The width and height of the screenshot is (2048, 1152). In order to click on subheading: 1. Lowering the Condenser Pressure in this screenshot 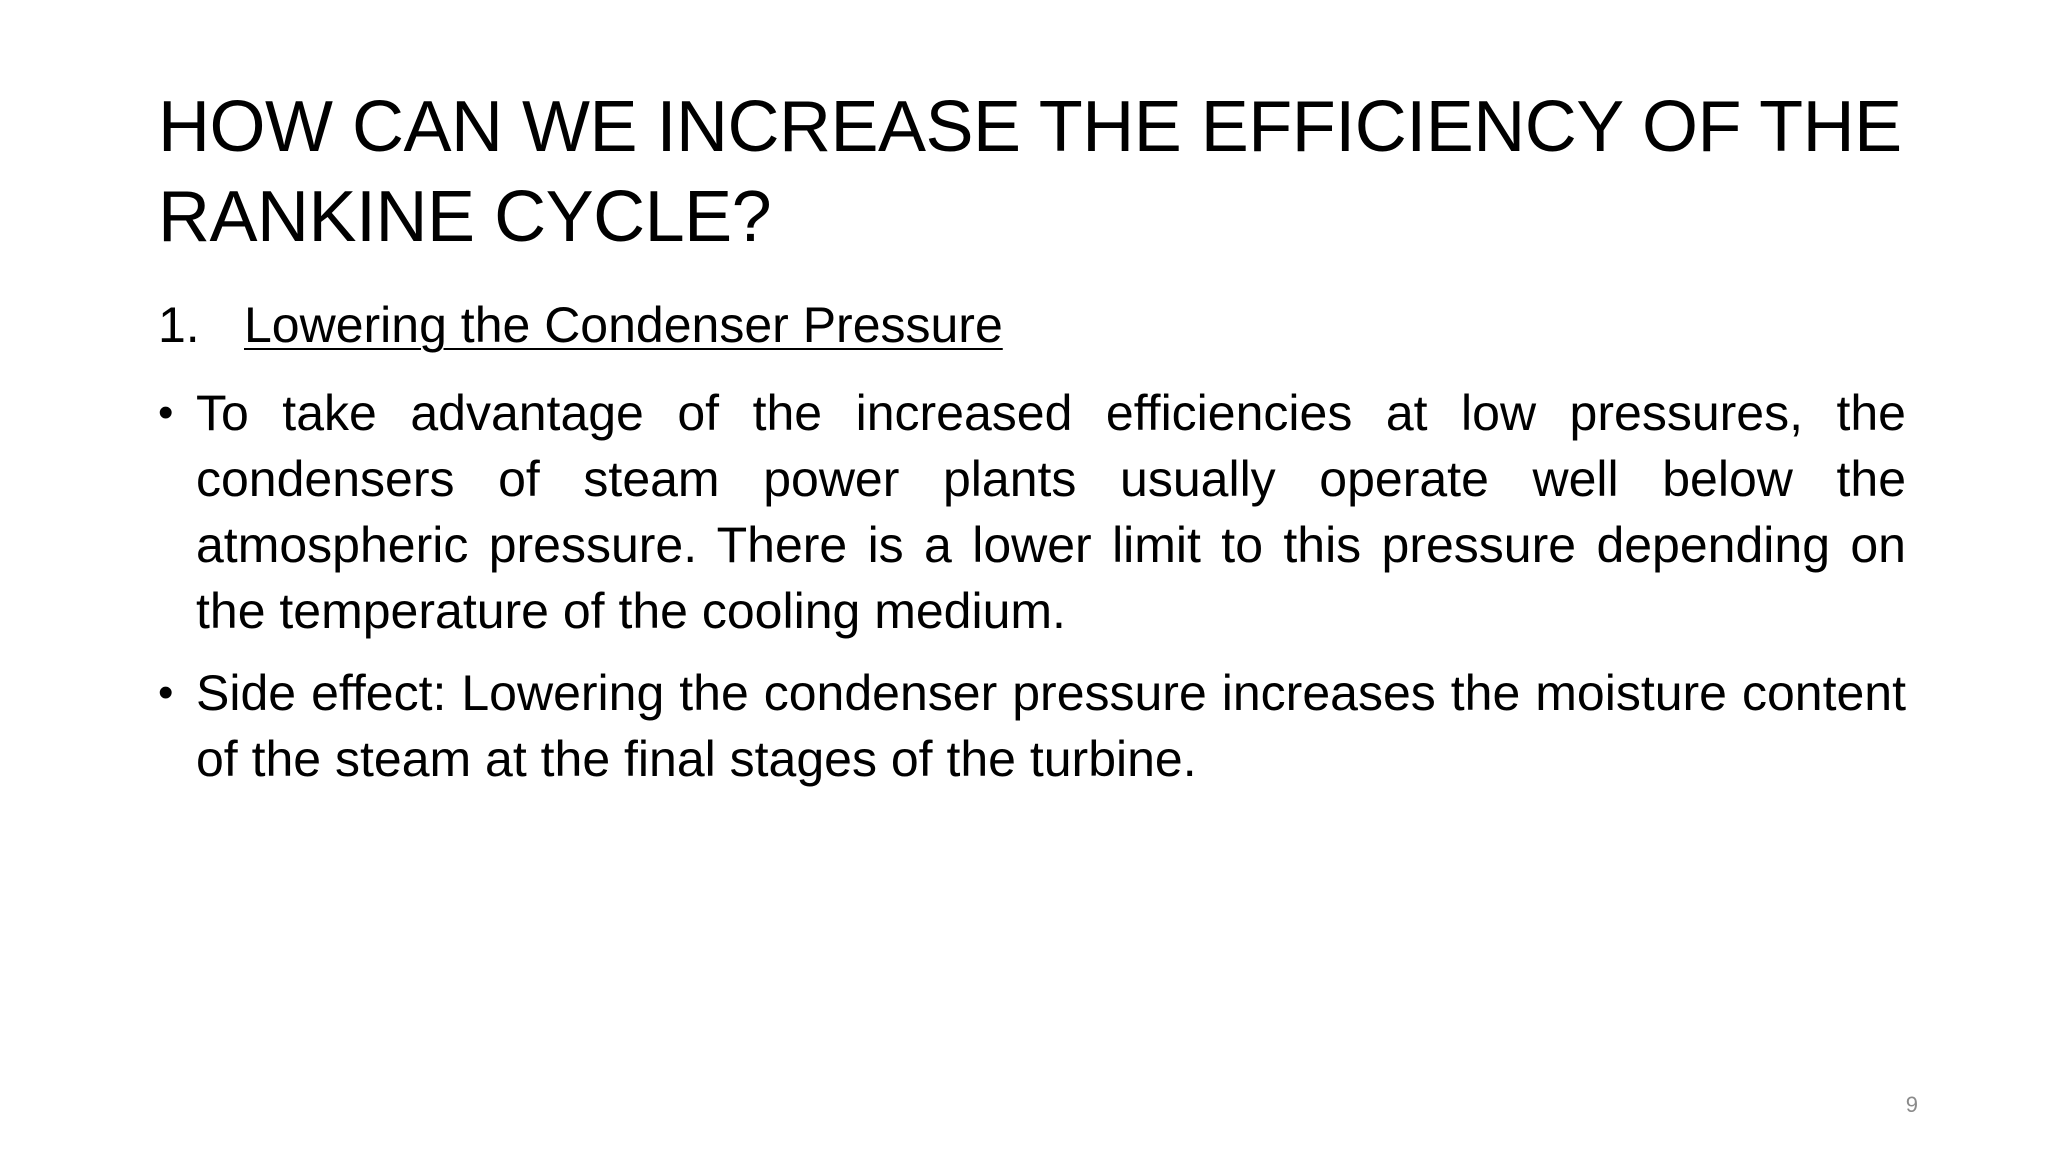, I will do `click(1038, 325)`.